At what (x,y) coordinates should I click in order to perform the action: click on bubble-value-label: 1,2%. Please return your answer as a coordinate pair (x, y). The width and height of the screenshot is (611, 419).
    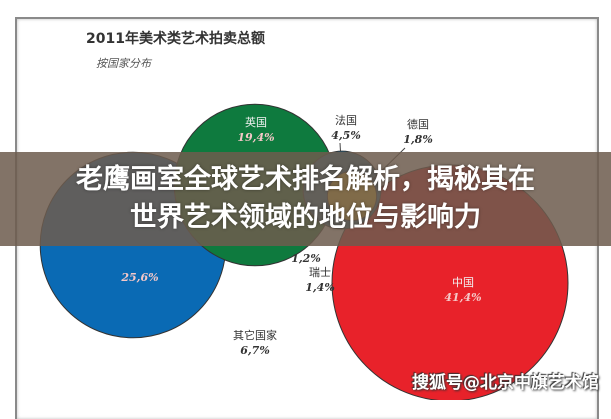
    Looking at the image, I should click on (306, 258).